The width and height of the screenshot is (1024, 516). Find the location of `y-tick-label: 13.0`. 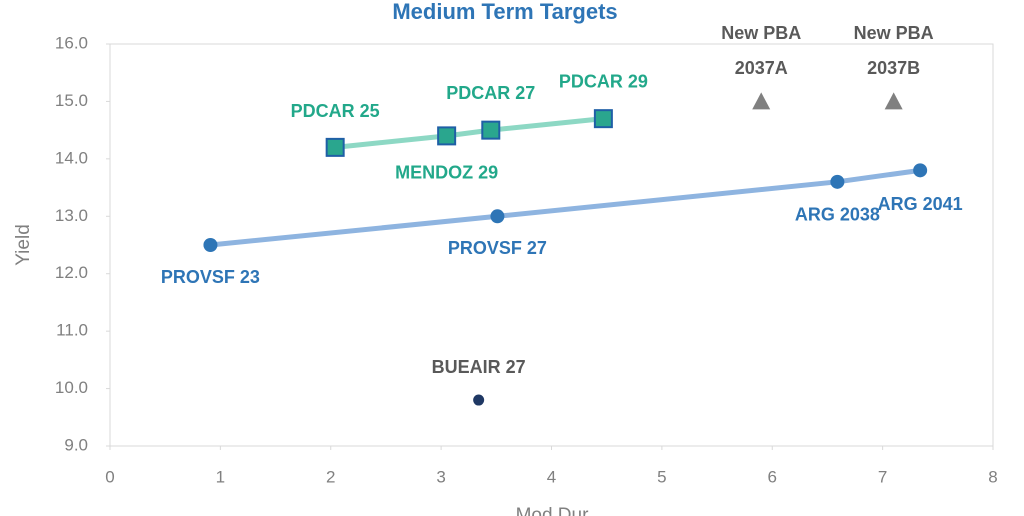

y-tick-label: 13.0 is located at coordinates (71, 215).